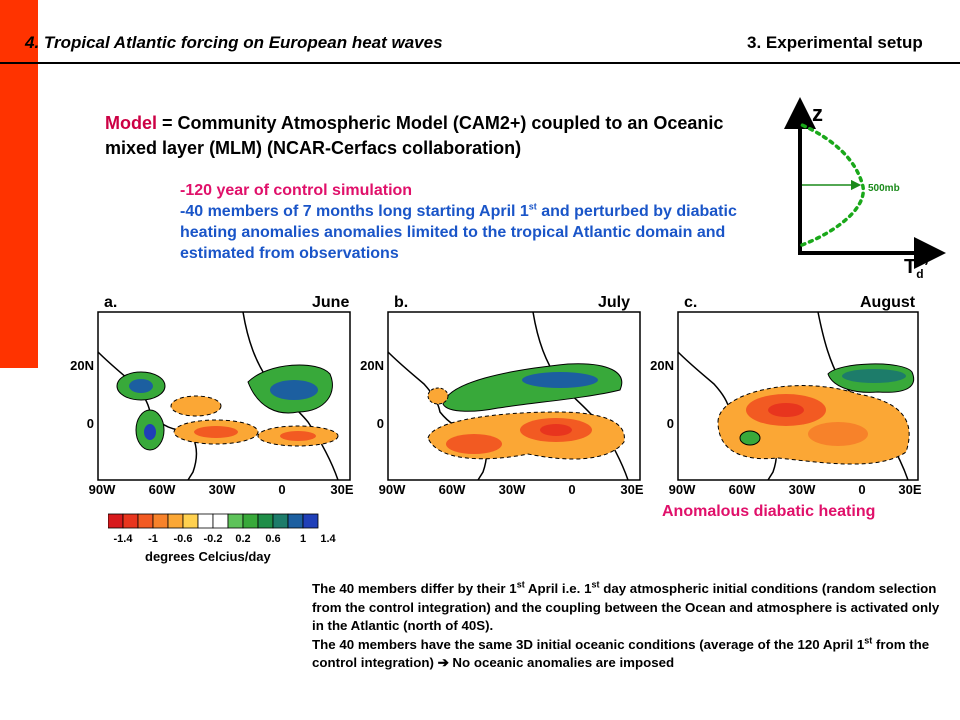 The width and height of the screenshot is (960, 720). I want to click on map-panel-august, so click(798, 396).